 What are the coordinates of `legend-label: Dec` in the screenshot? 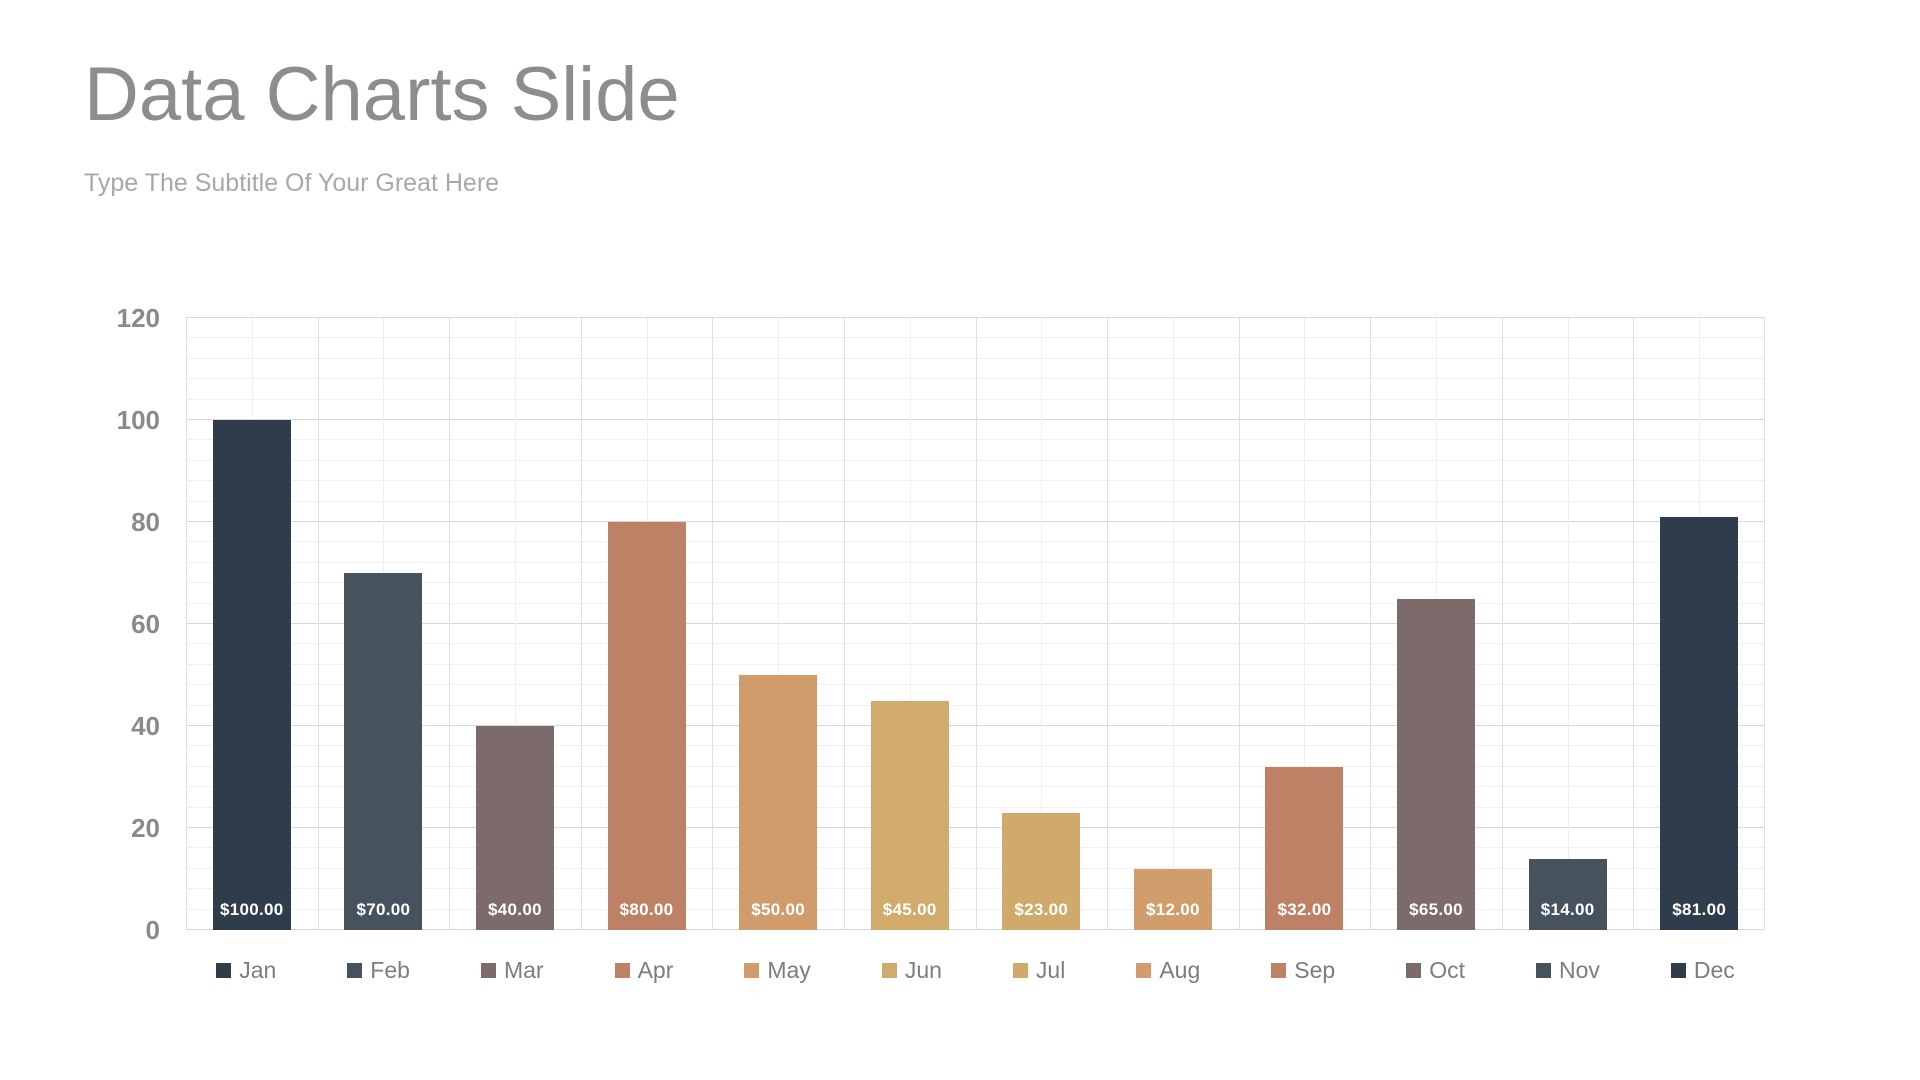 It's located at (1714, 969).